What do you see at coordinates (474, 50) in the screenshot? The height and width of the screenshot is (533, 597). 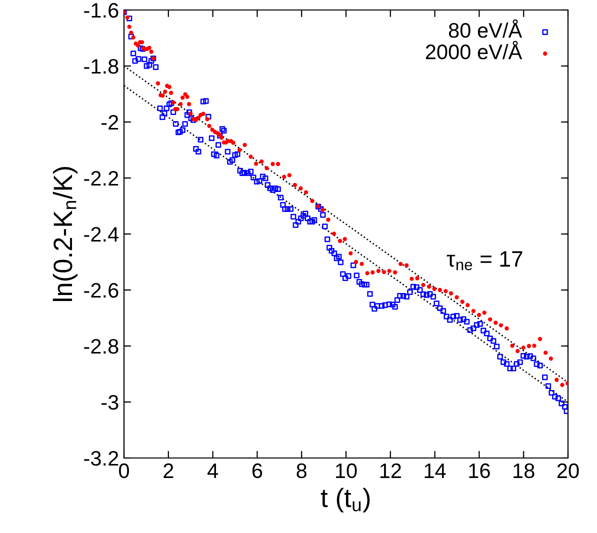 I see `legend-label: 2000 eV/Å` at bounding box center [474, 50].